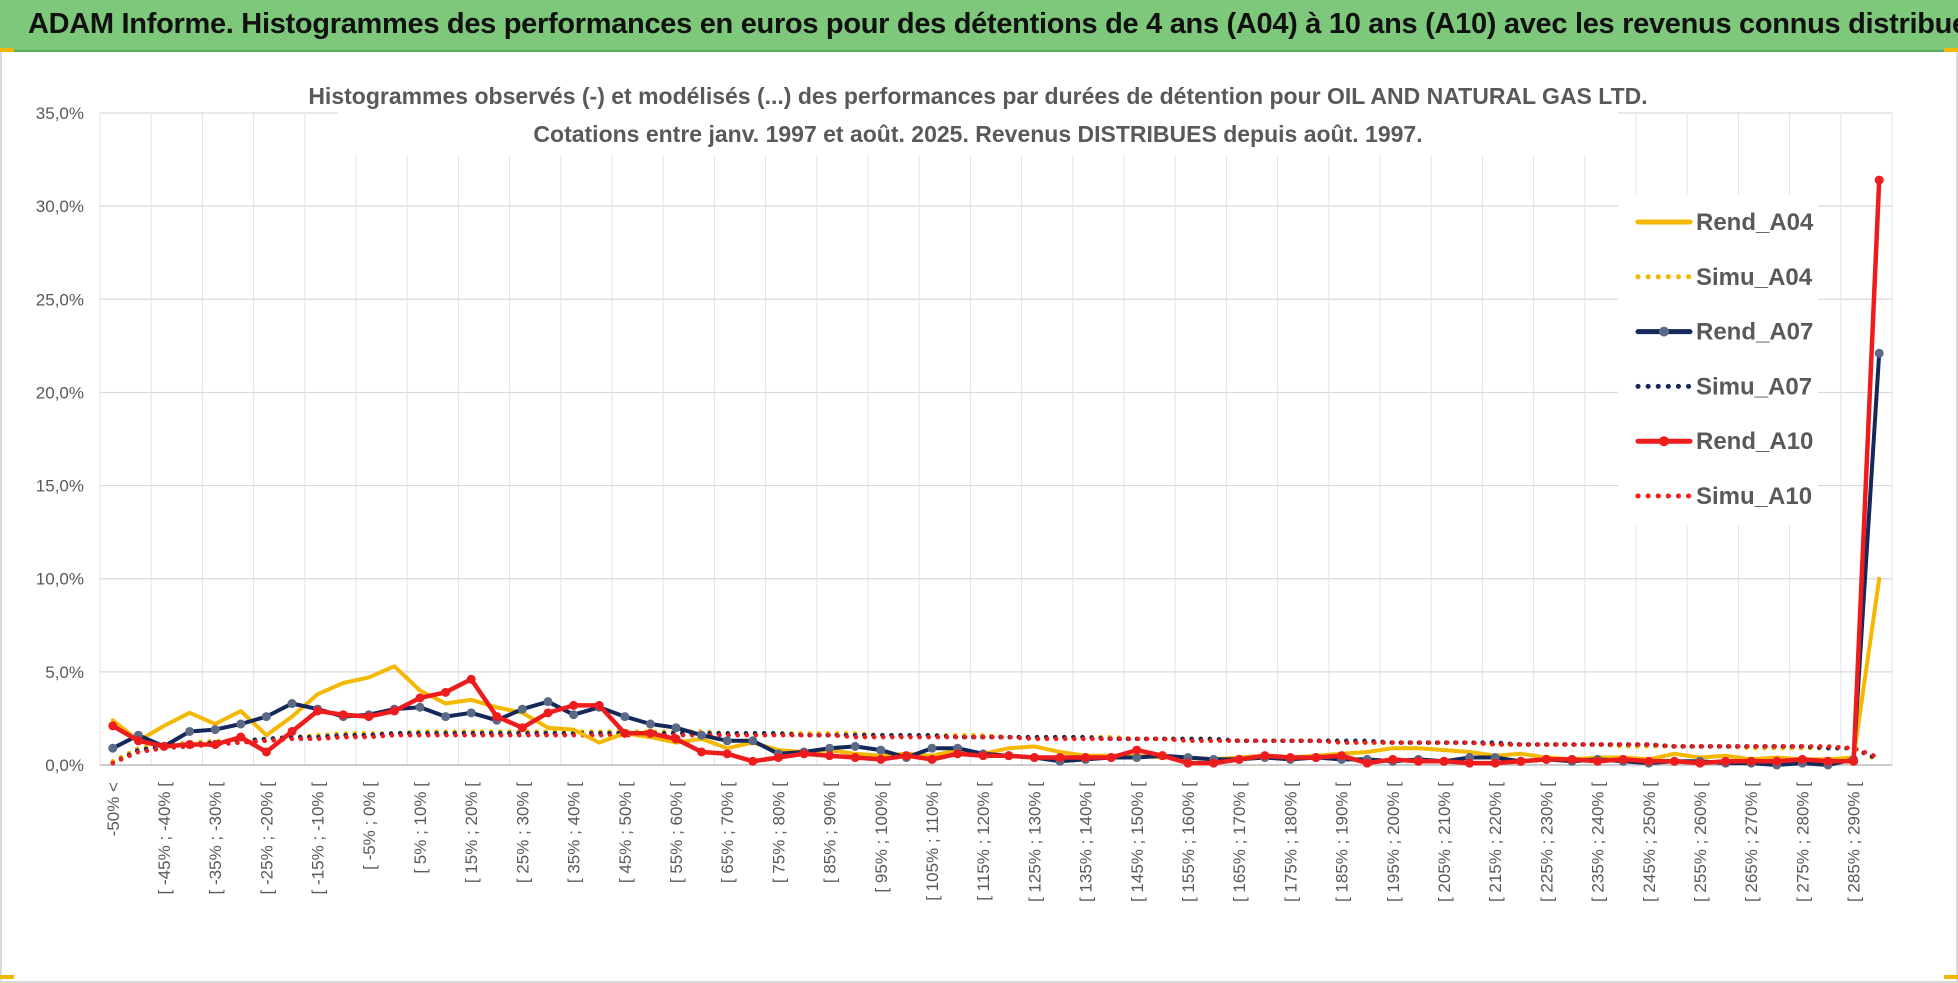 The width and height of the screenshot is (1958, 983). What do you see at coordinates (522, 832) in the screenshot?
I see `x-tick-label: [ 25% ; 30% [` at bounding box center [522, 832].